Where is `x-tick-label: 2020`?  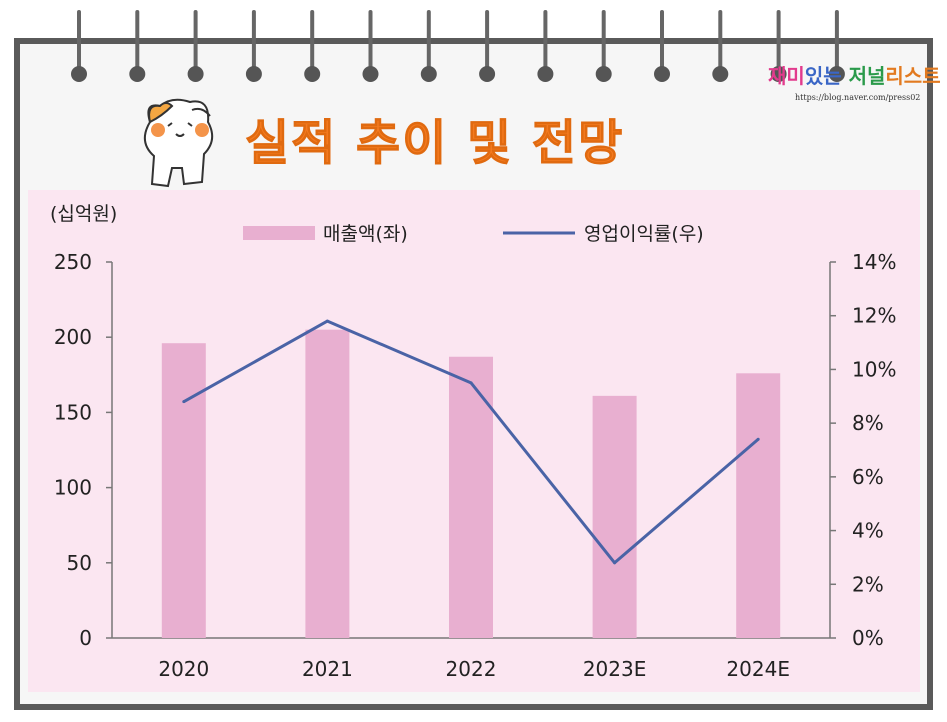
x-tick-label: 2020 is located at coordinates (183, 669).